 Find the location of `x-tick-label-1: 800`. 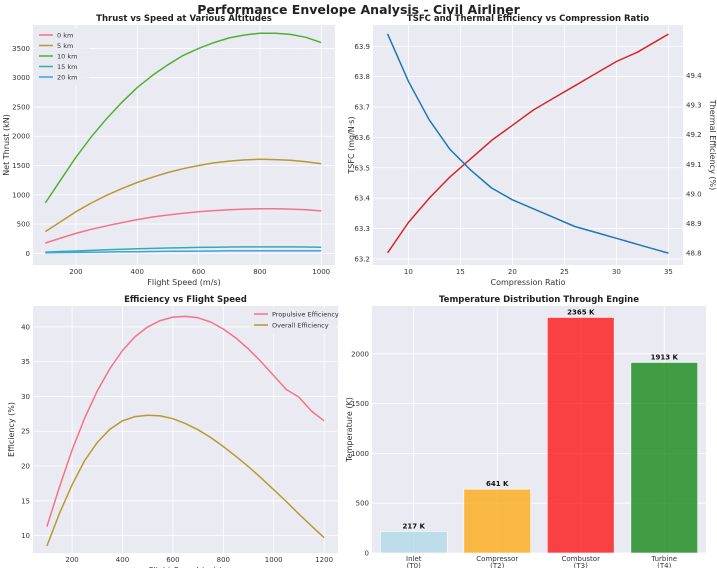

x-tick-label-1: 800 is located at coordinates (259, 272).